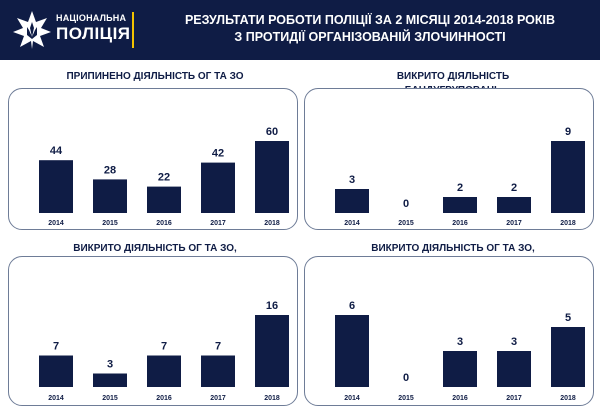 The image size is (600, 411). I want to click on chart-2-bar-2016, so click(460, 205).